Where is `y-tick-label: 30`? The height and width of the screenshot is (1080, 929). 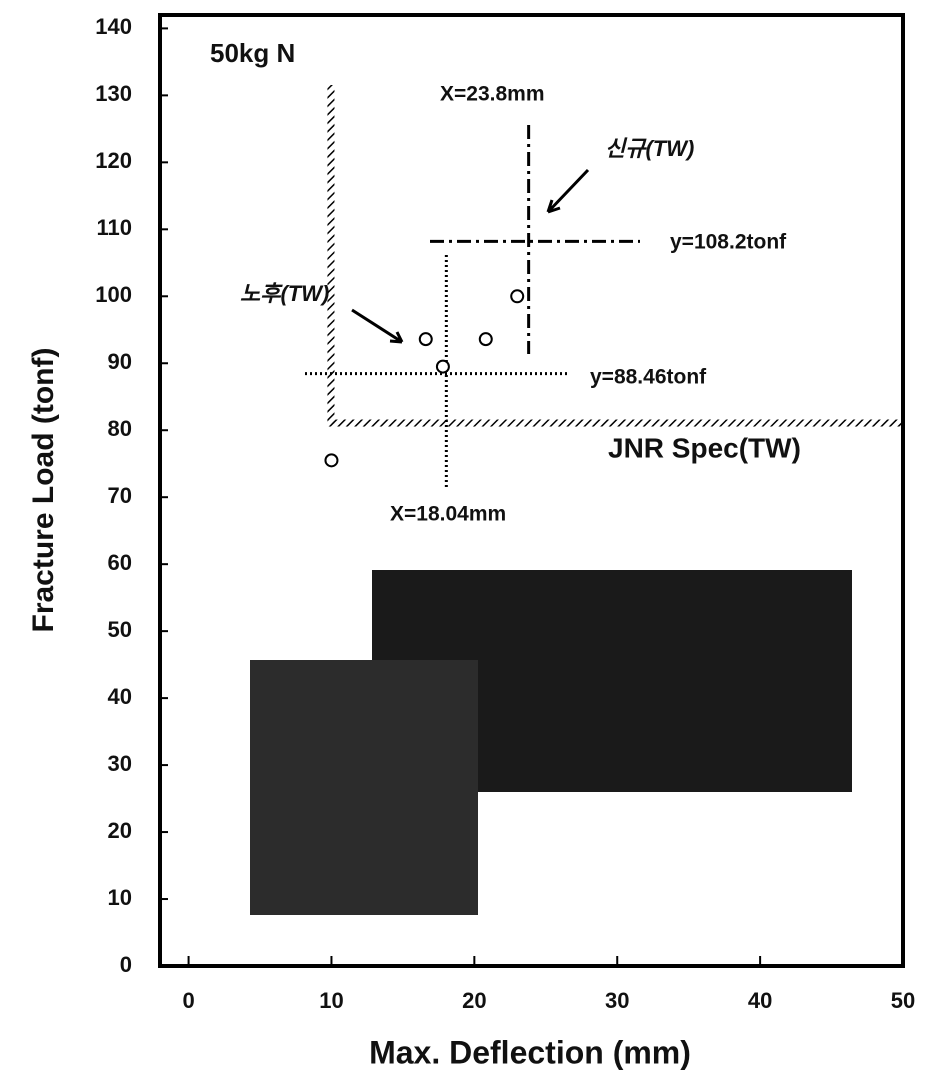
y-tick-label: 30 is located at coordinates (120, 763).